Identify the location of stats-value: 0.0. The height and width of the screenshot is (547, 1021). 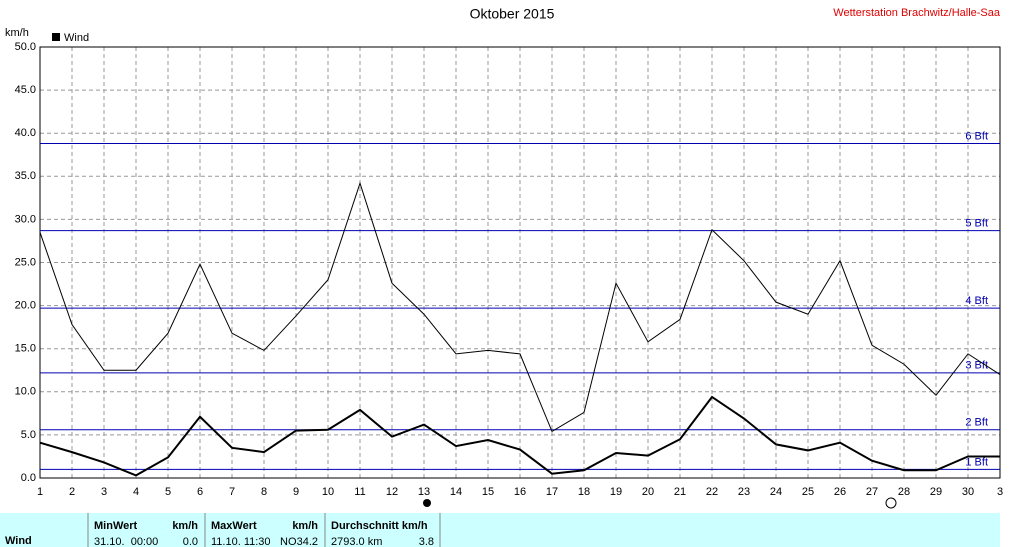
(190, 541).